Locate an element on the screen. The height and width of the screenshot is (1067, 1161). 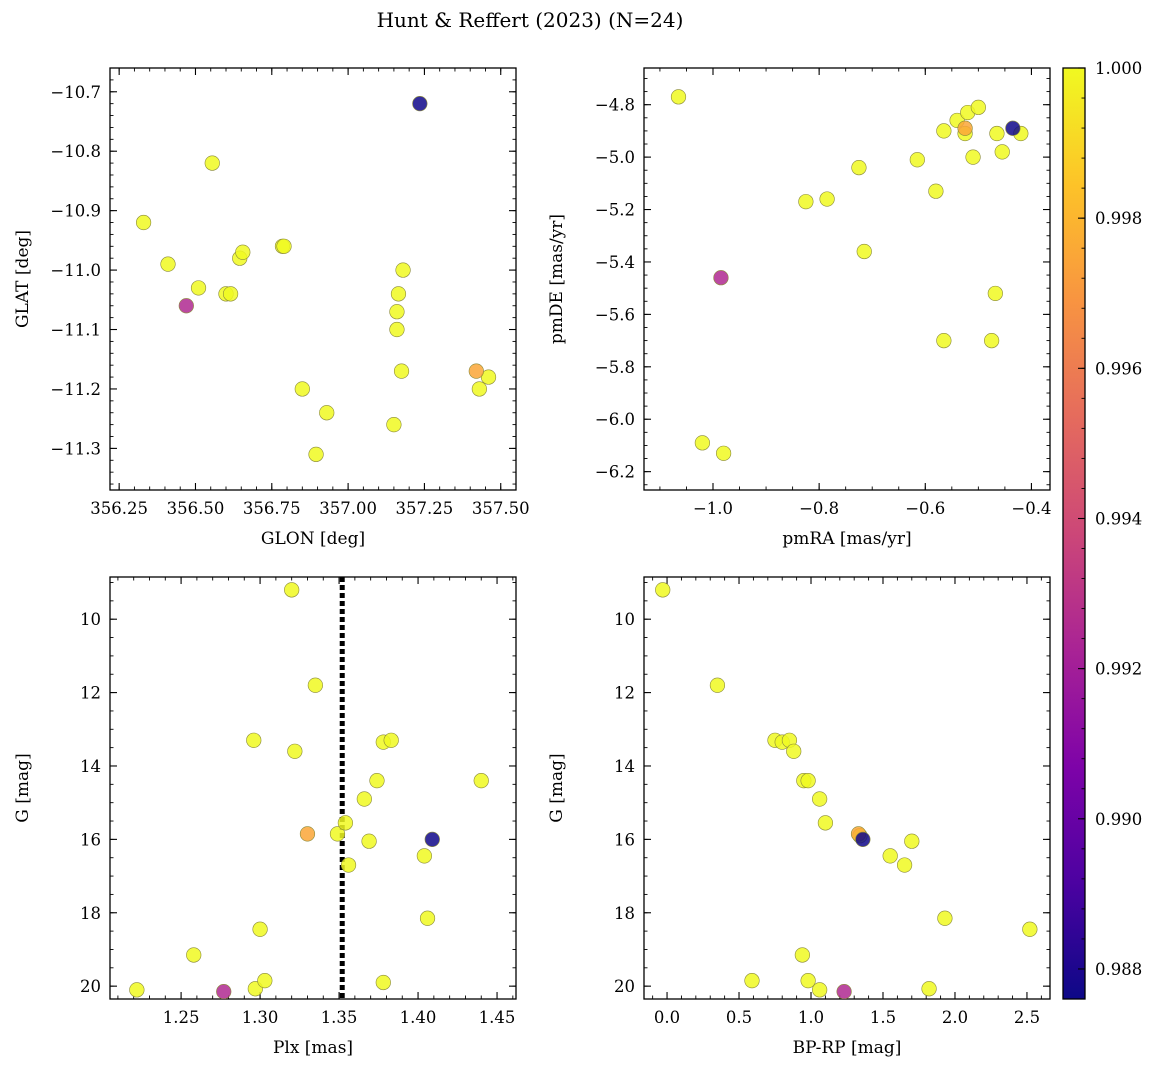
y-axis-label: GLAT [deg] is located at coordinates (23, 279).